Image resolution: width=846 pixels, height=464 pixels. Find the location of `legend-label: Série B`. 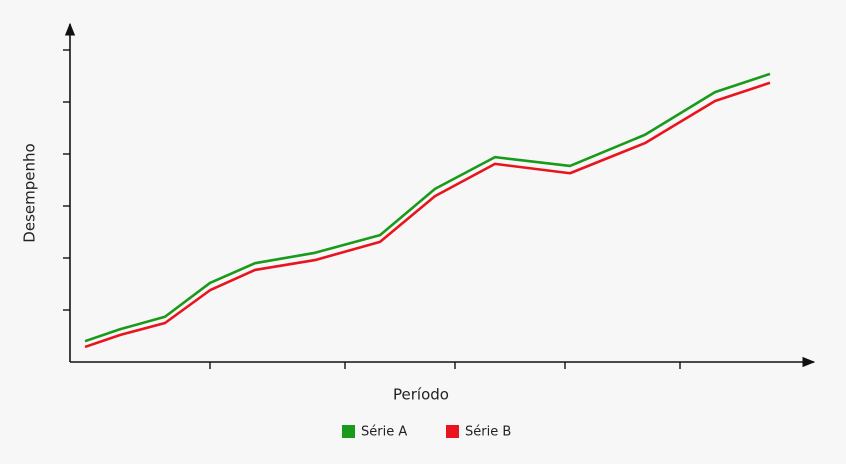

legend-label: Série B is located at coordinates (488, 432).